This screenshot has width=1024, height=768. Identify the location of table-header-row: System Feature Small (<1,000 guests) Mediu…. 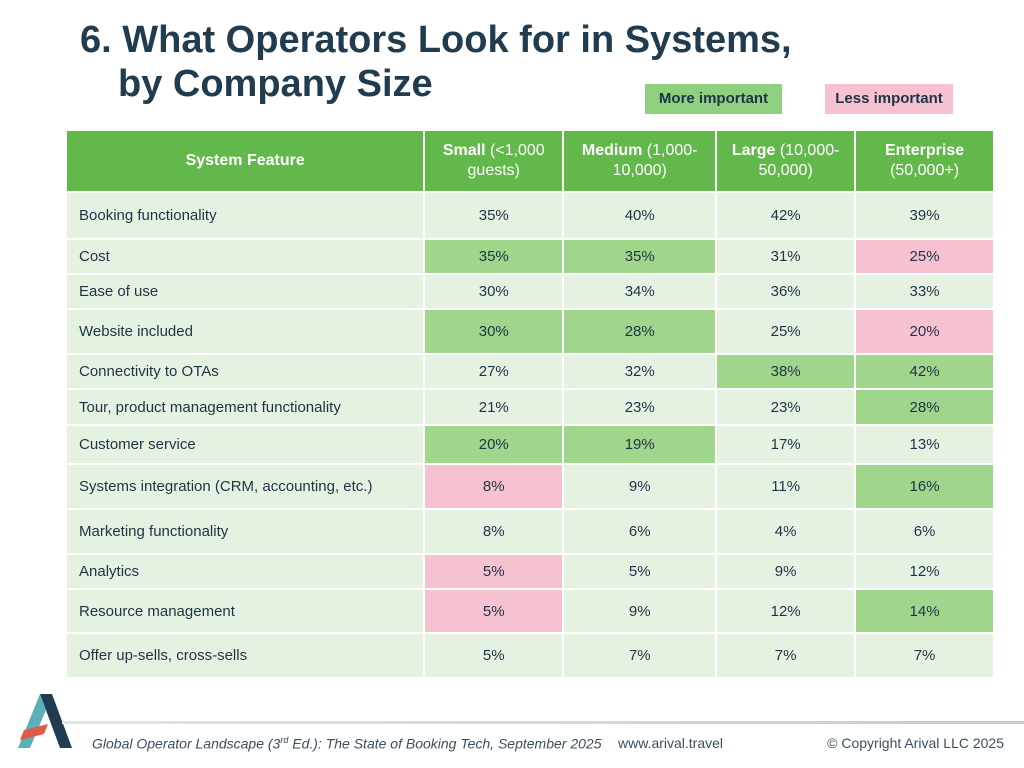
(530, 161).